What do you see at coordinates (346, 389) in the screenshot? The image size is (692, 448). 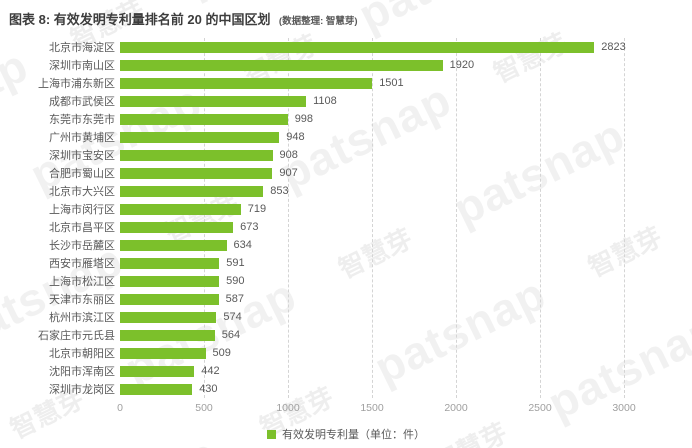 I see `chart-row: 深圳市龙岗区 430` at bounding box center [346, 389].